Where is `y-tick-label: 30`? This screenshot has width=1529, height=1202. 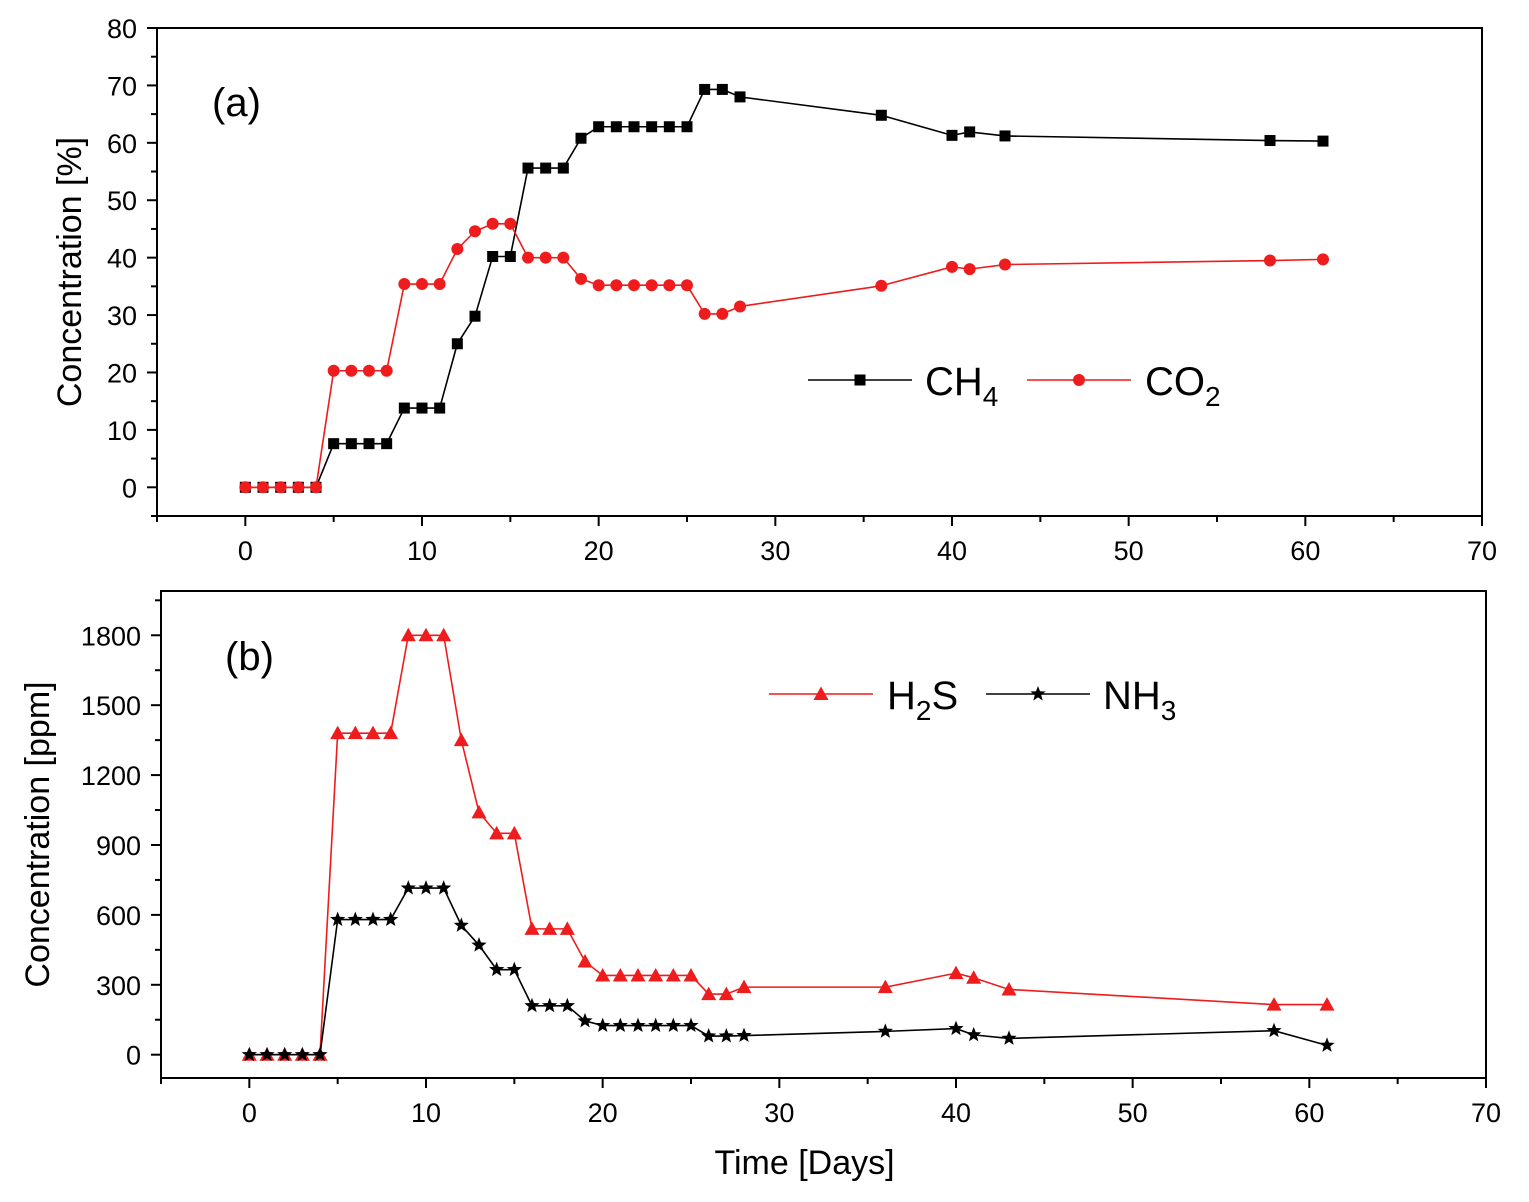 y-tick-label: 30 is located at coordinates (122, 316).